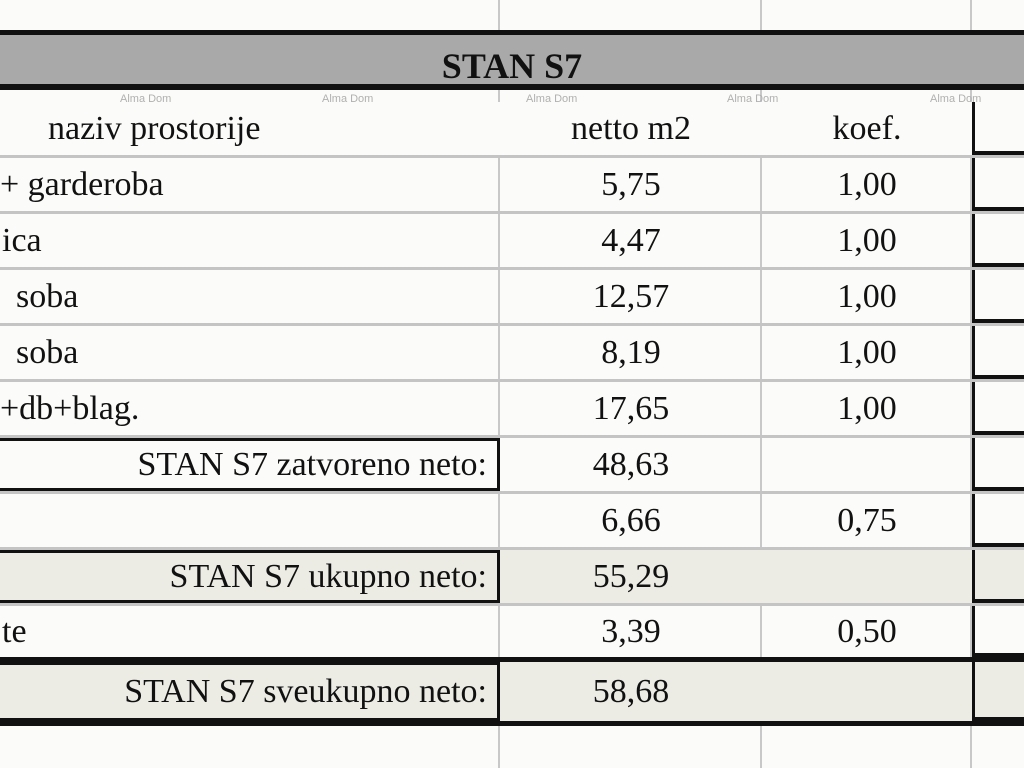 This screenshot has height=768, width=1024. Describe the element at coordinates (631, 184) in the screenshot. I see `netto-value: 5,75` at that location.